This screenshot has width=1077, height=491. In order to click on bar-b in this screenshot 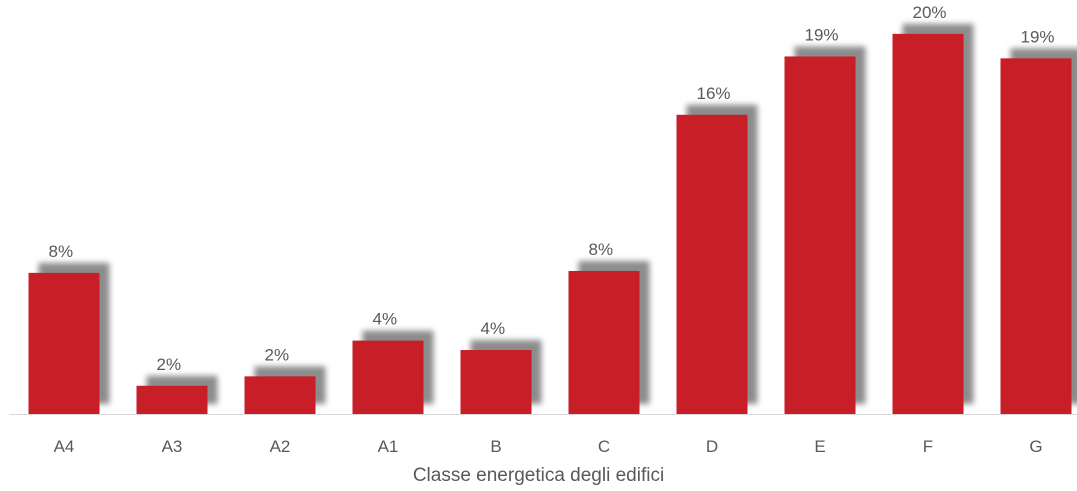, I will do `click(496, 382)`.